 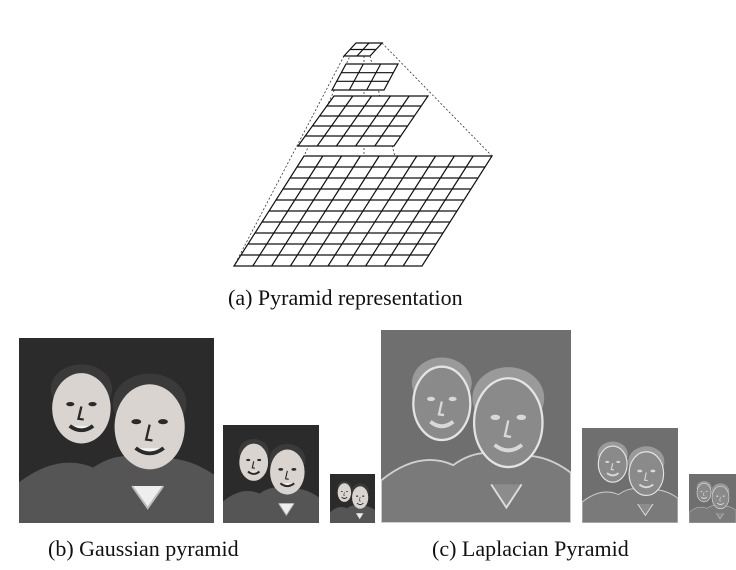 What do you see at coordinates (530, 548) in the screenshot?
I see `caption-laplacian-pyramid: (c) Laplacian Pyramid` at bounding box center [530, 548].